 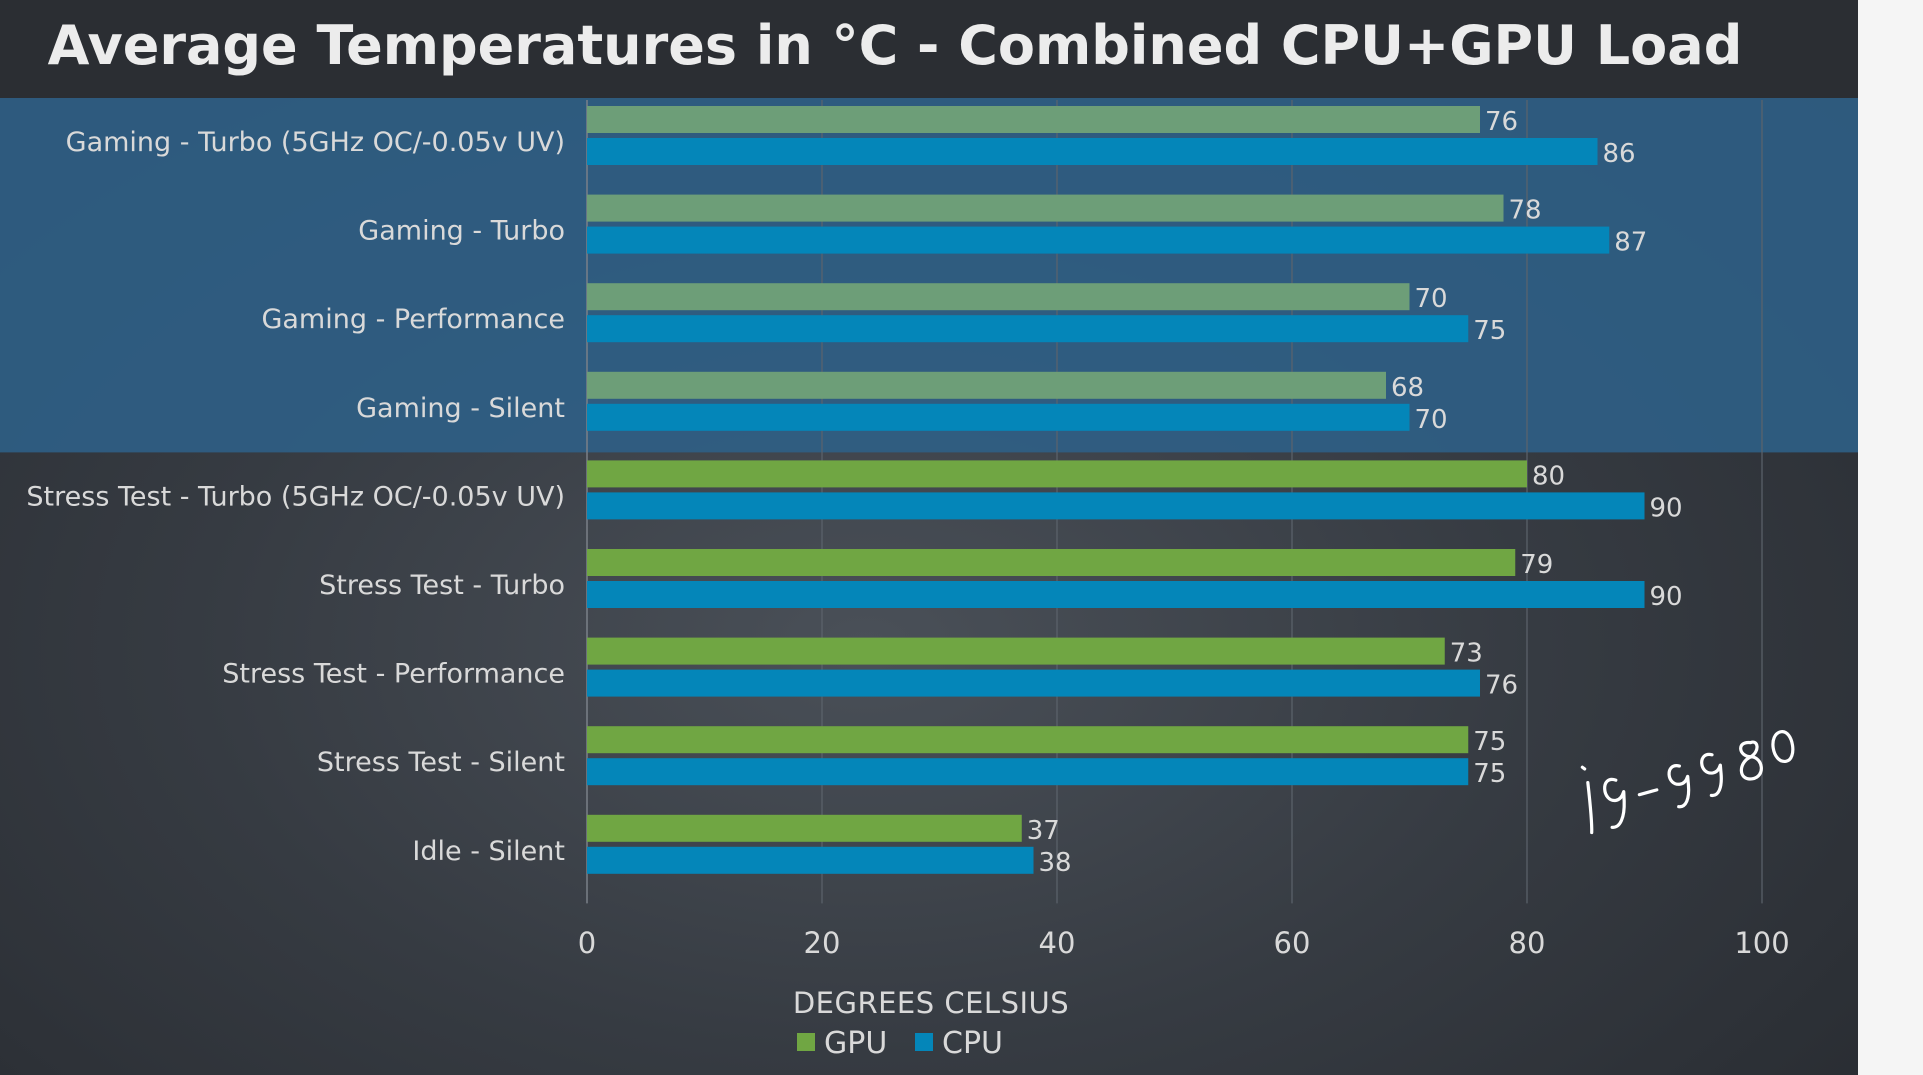 I want to click on value-label-gpu: 75, so click(x=1489, y=742).